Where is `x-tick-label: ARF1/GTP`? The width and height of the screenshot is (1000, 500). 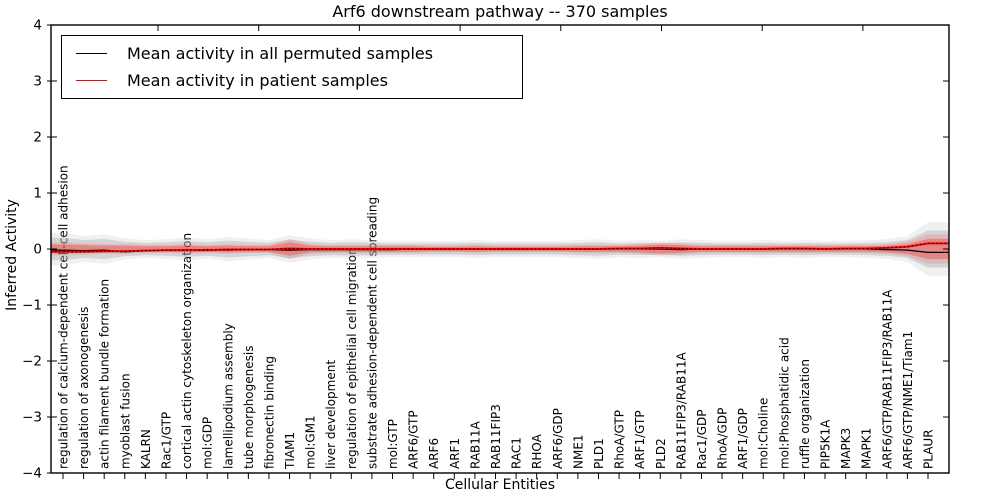 x-tick-label: ARF1/GTP is located at coordinates (640, 439).